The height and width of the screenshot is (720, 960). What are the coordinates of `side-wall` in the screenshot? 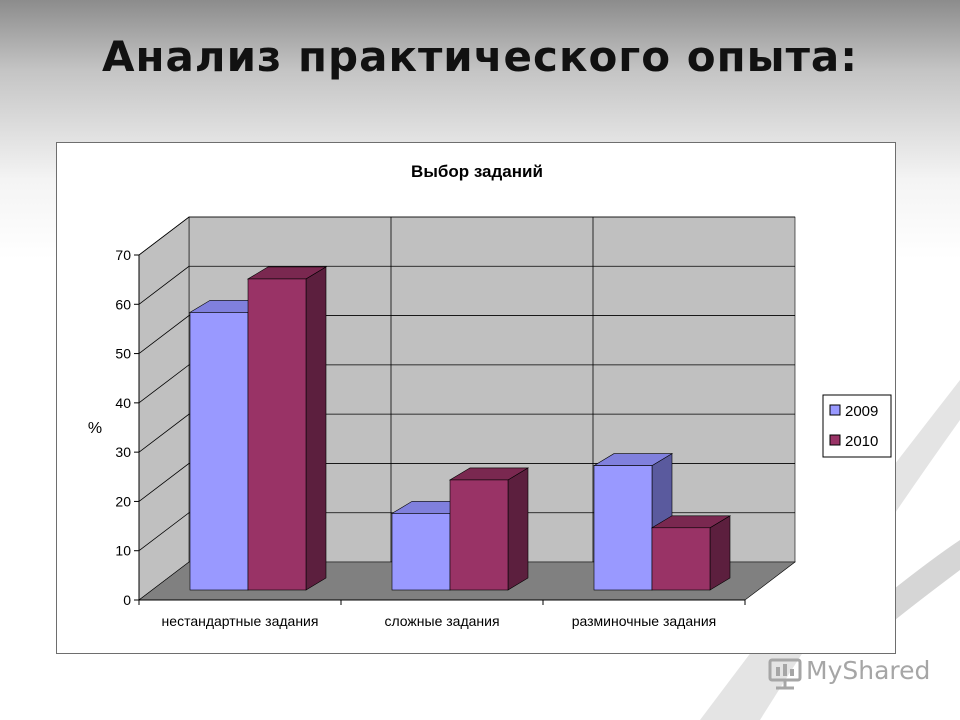 It's located at (164, 408).